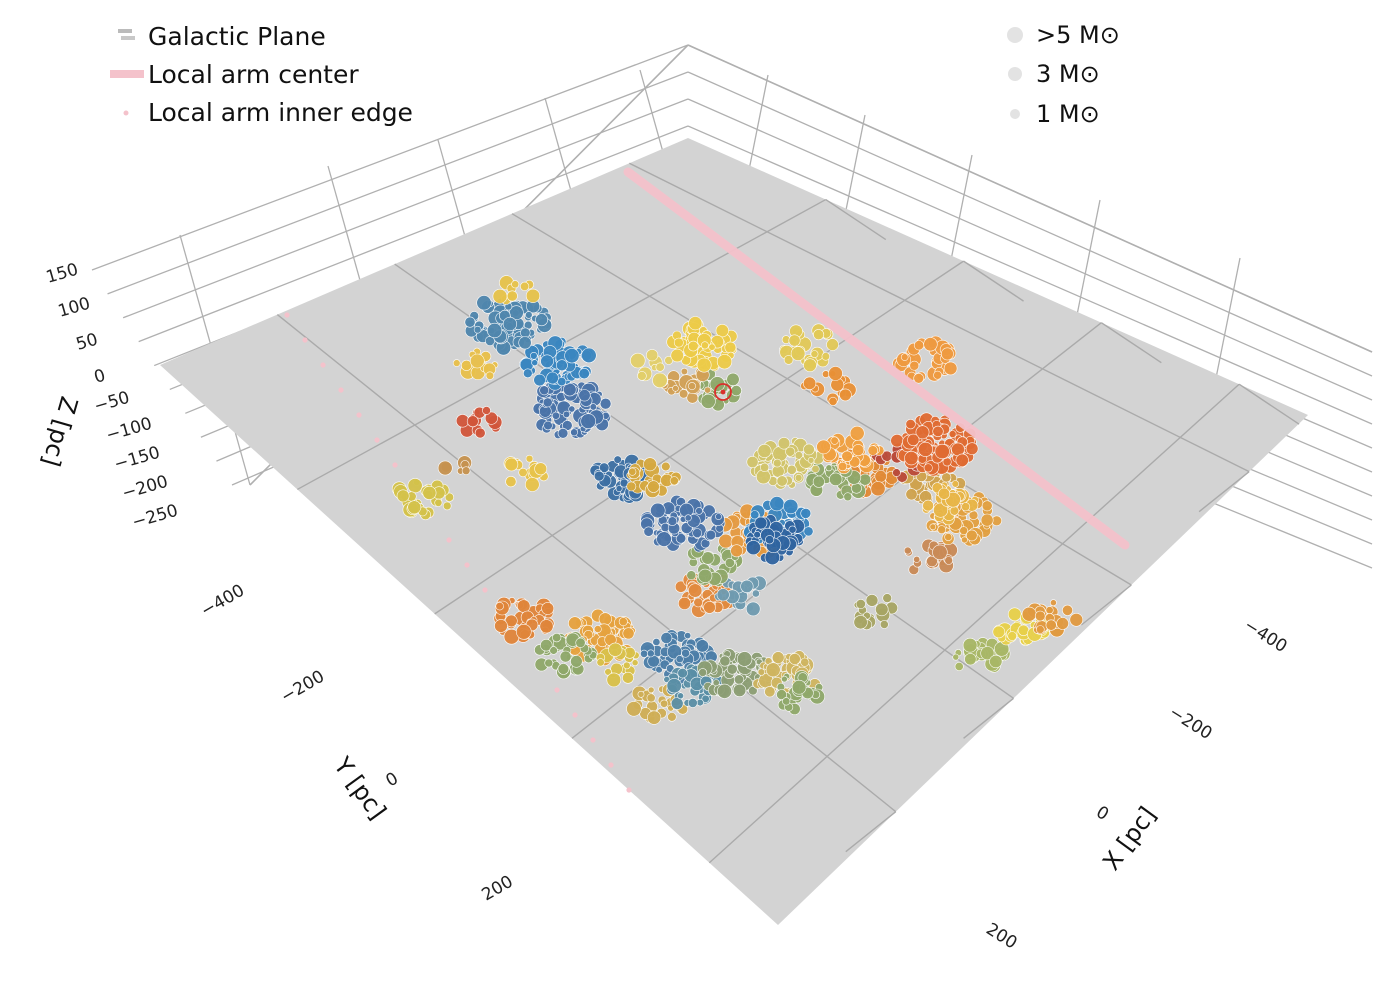 The width and height of the screenshot is (1396, 1000). I want to click on legend-item-local-arm-center: Local arm center, so click(234, 74).